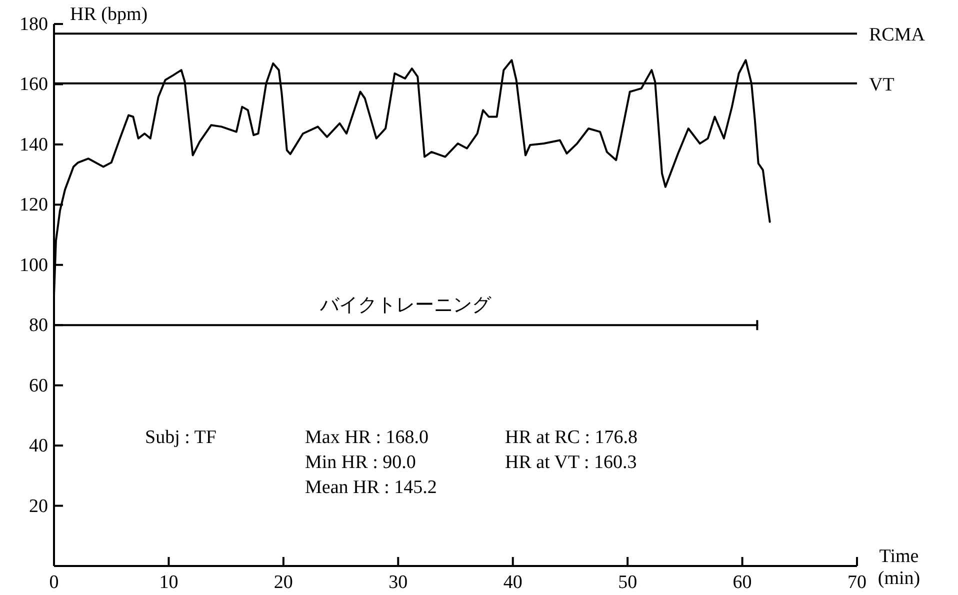 This screenshot has width=958, height=595. What do you see at coordinates (405, 305) in the screenshot?
I see `series-label: バイクトレーニング` at bounding box center [405, 305].